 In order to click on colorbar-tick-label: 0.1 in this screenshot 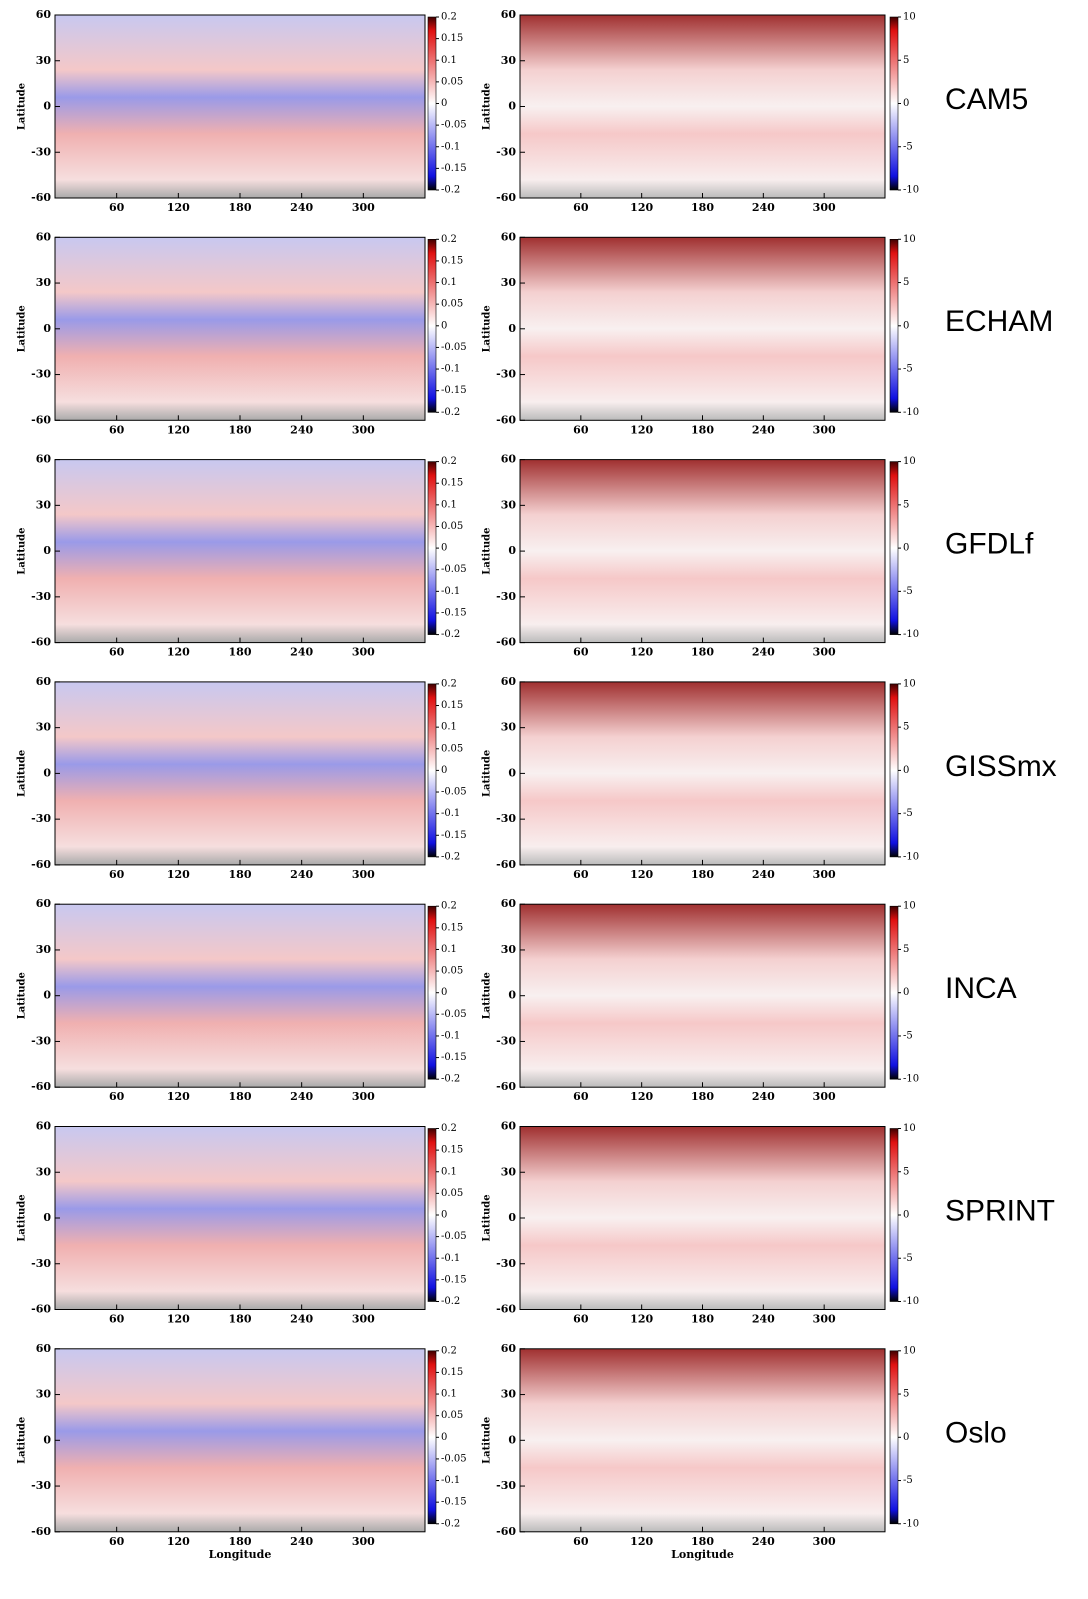, I will do `click(449, 1171)`.